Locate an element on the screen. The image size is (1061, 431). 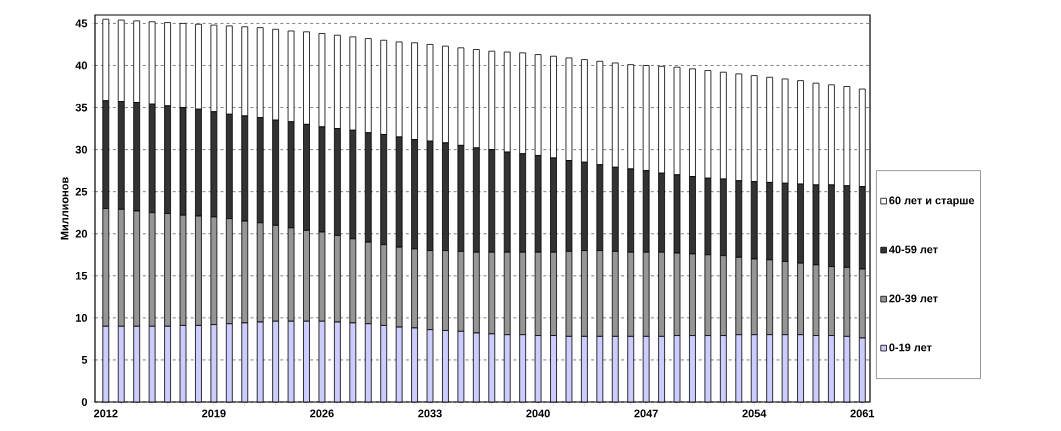
x-tick-label: 2012 is located at coordinates (105, 413).